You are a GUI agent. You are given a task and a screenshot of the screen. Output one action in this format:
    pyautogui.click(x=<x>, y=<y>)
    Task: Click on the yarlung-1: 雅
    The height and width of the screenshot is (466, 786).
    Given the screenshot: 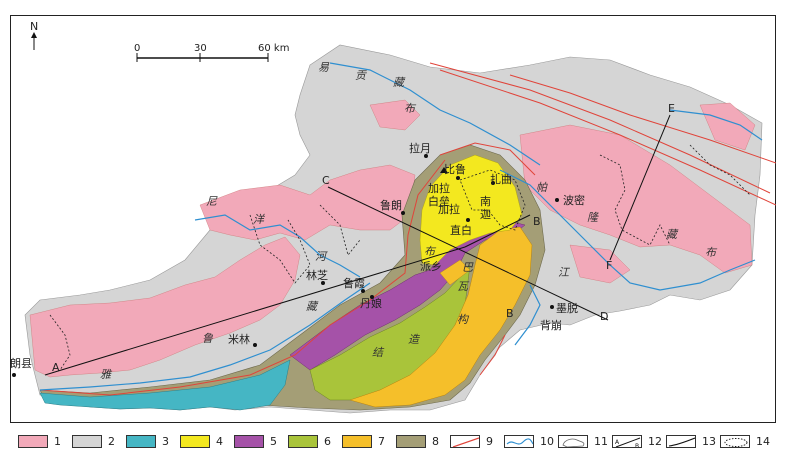 What is the action you would take?
    pyautogui.click(x=106, y=374)
    